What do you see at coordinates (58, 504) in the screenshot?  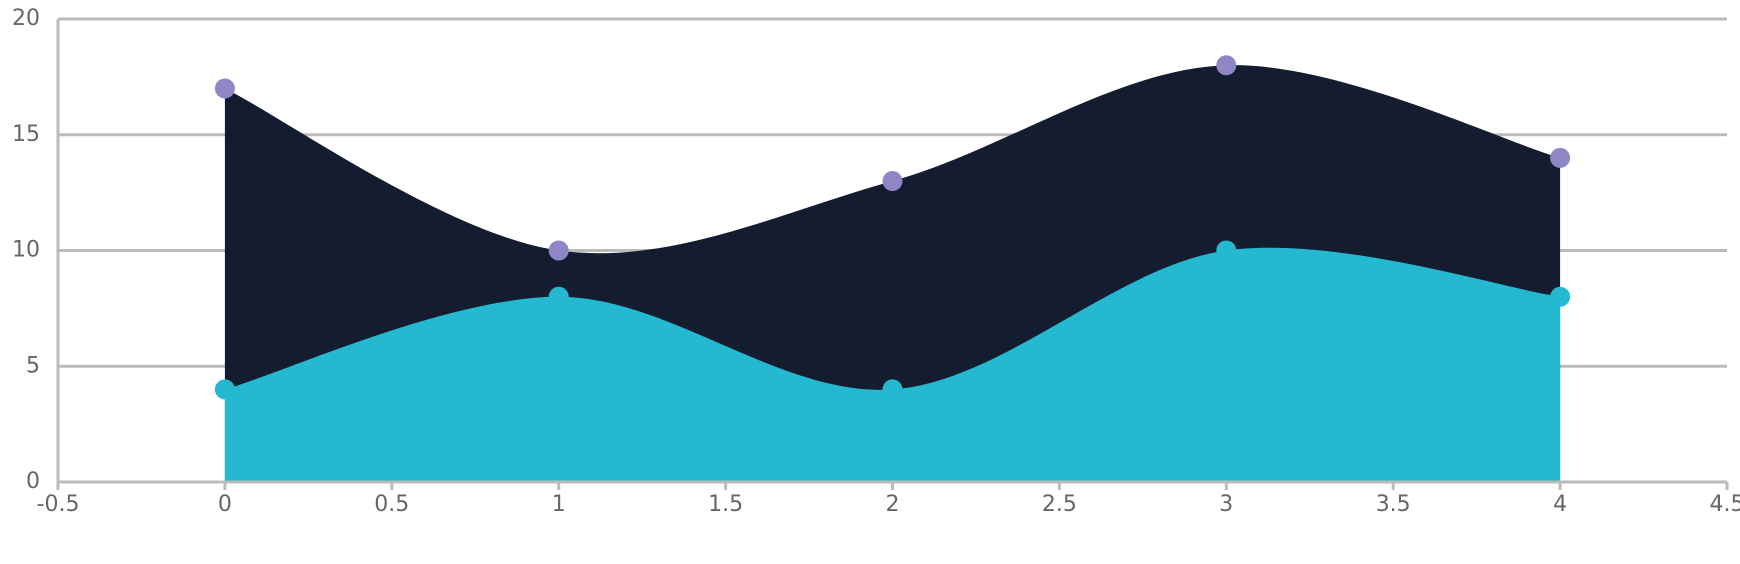 I see `x-tick-label: -0.5` at bounding box center [58, 504].